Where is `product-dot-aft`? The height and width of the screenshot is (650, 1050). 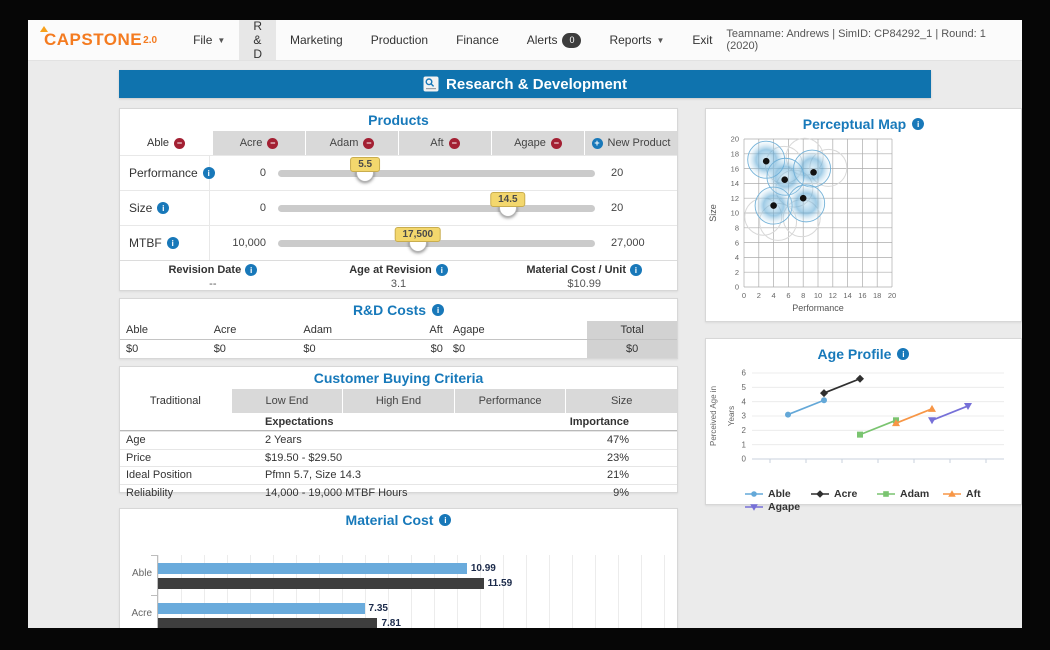 product-dot-aft is located at coordinates (813, 172).